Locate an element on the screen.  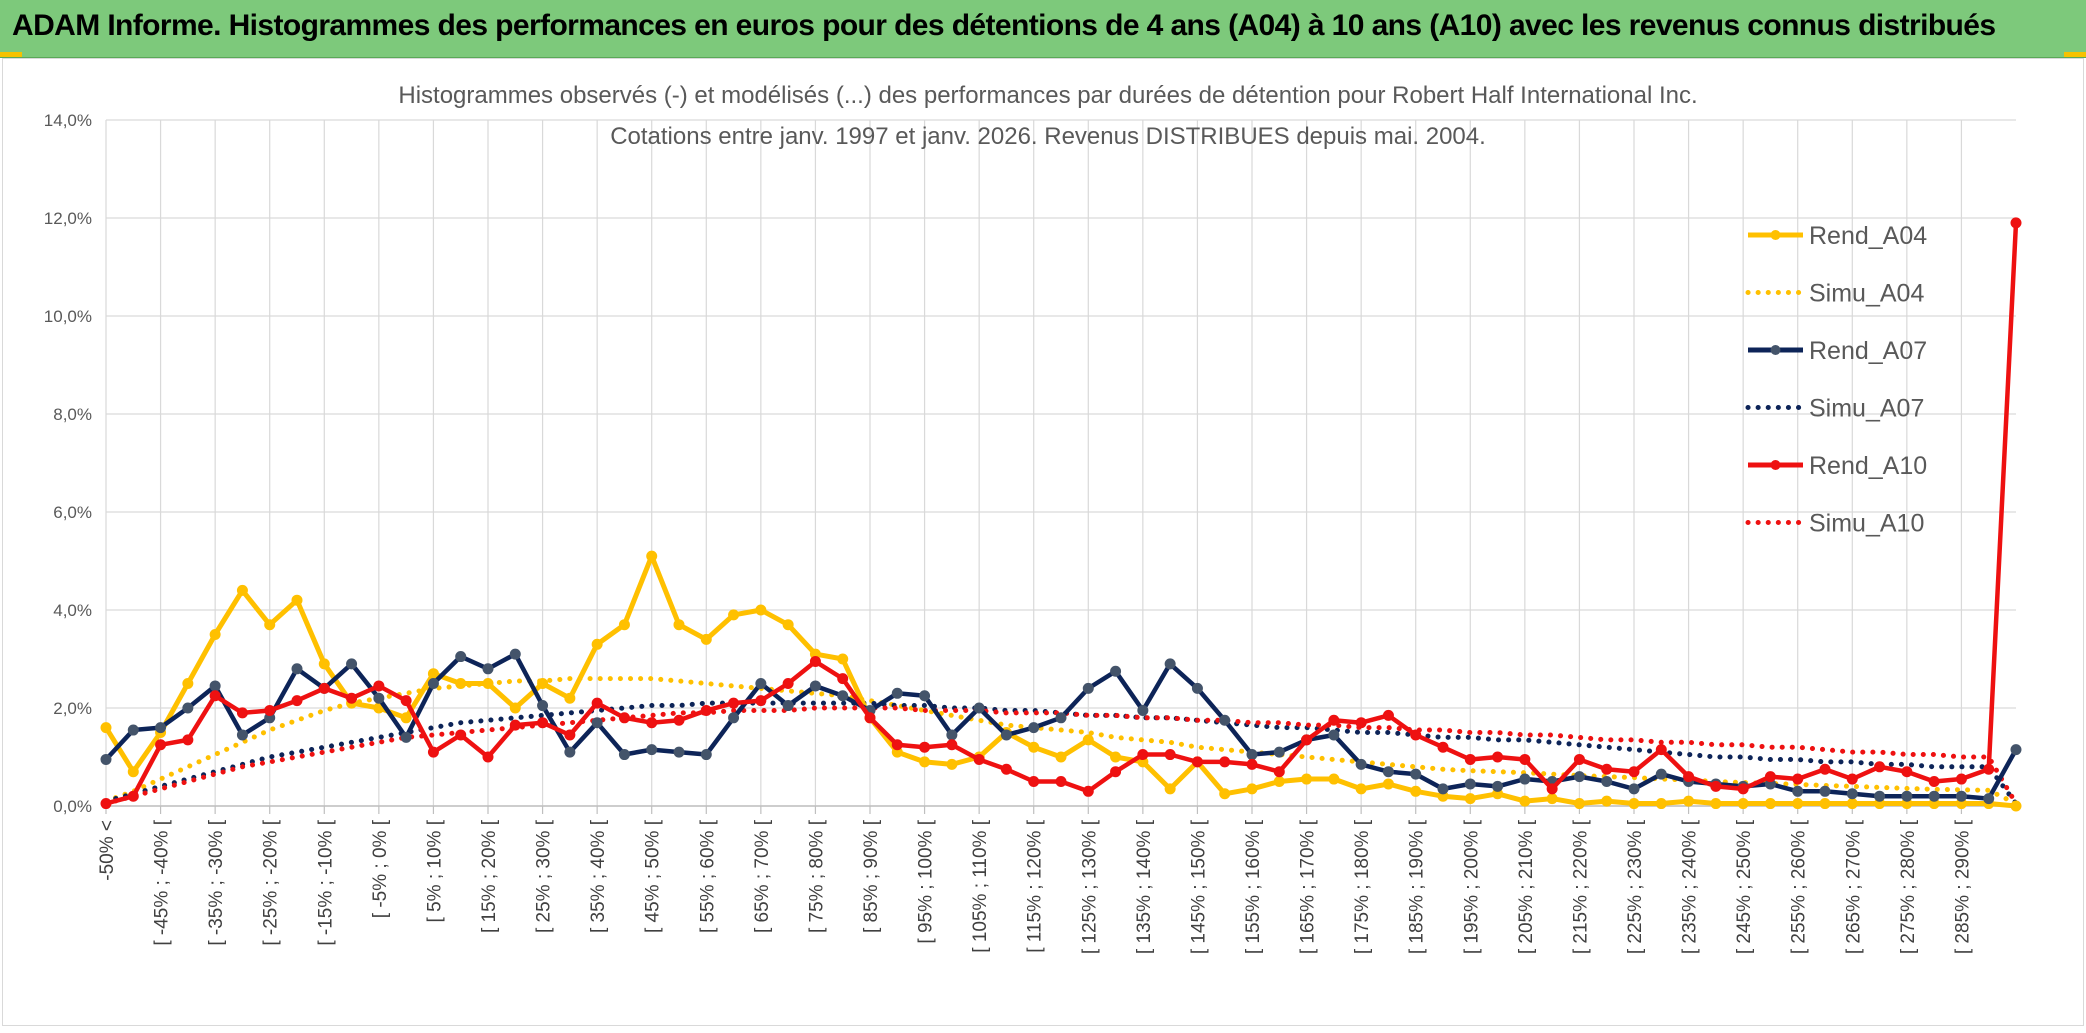
x-tick-label: [ 285% ; 290% [ is located at coordinates (1962, 886).